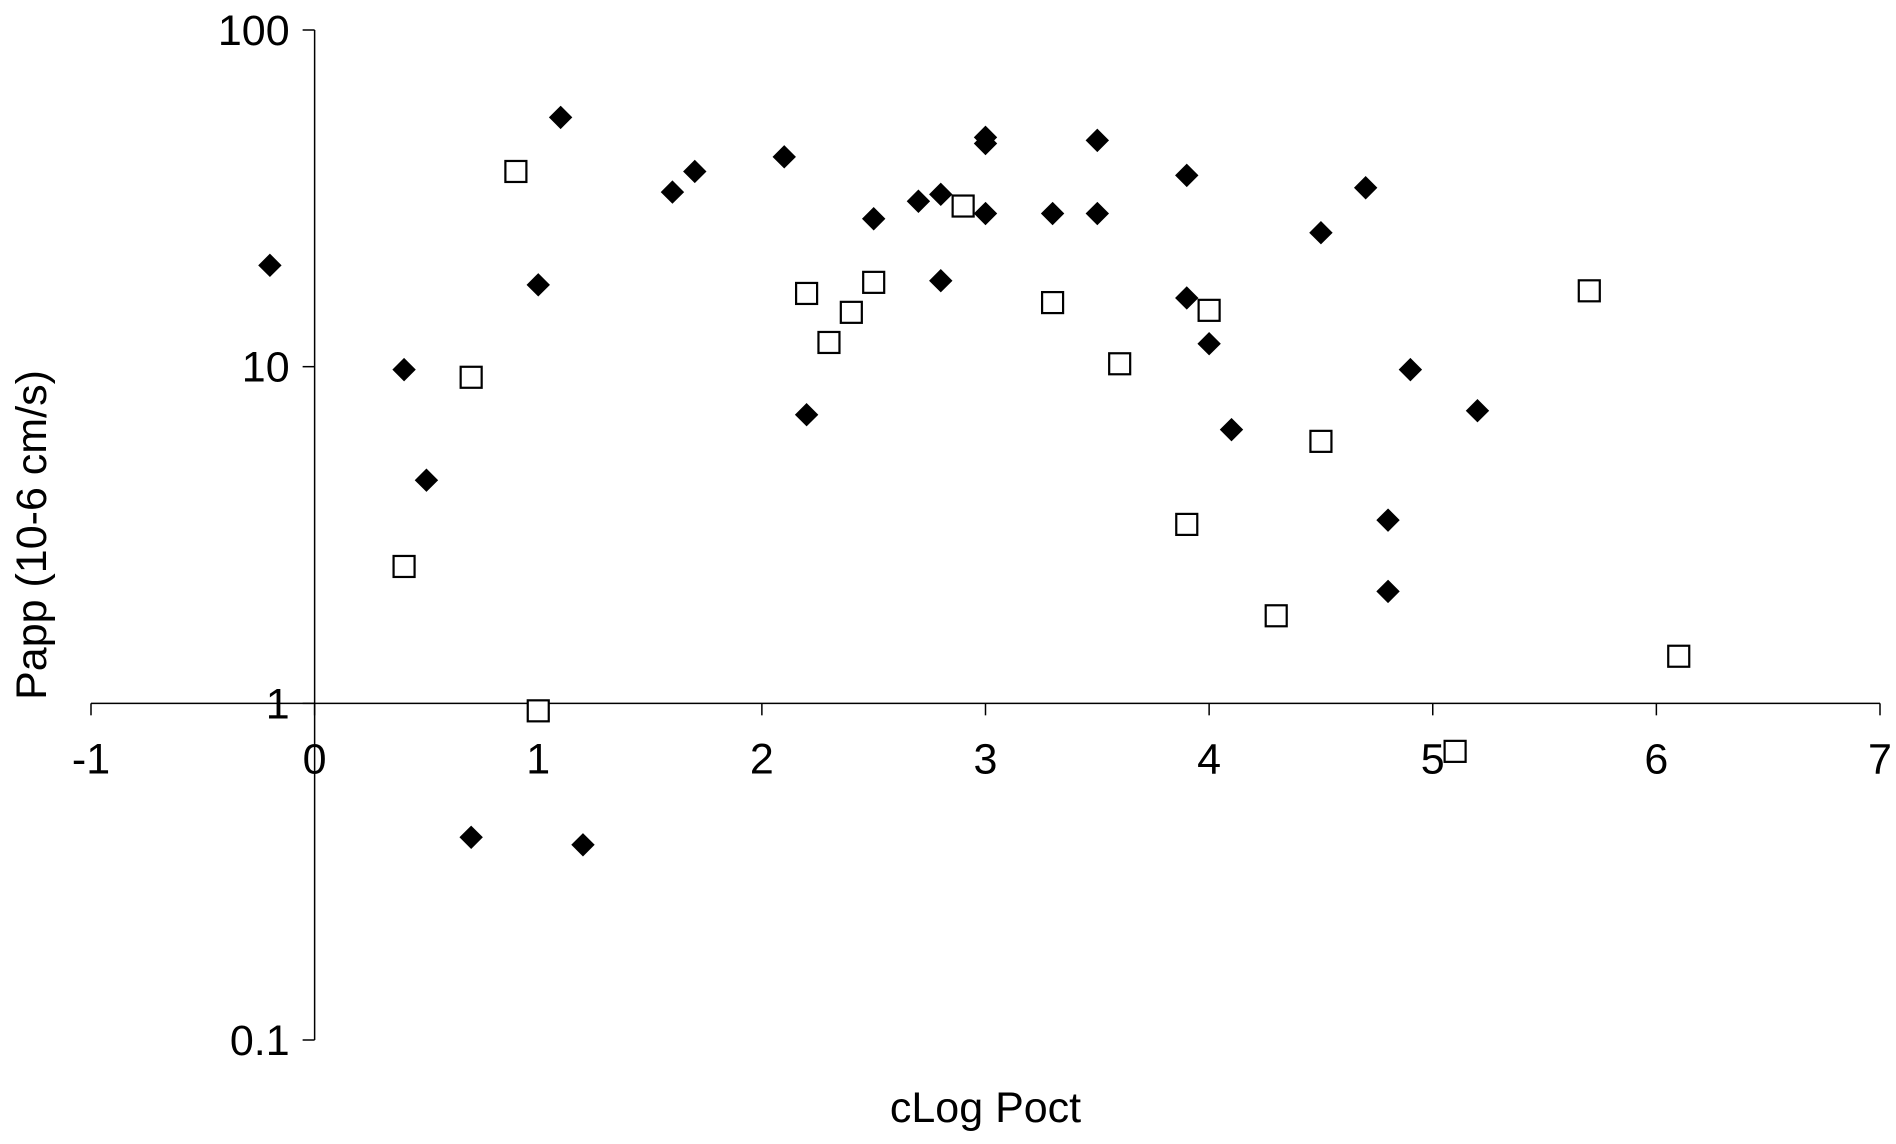 The height and width of the screenshot is (1144, 1896). I want to click on x-tick-label: 0, so click(315, 759).